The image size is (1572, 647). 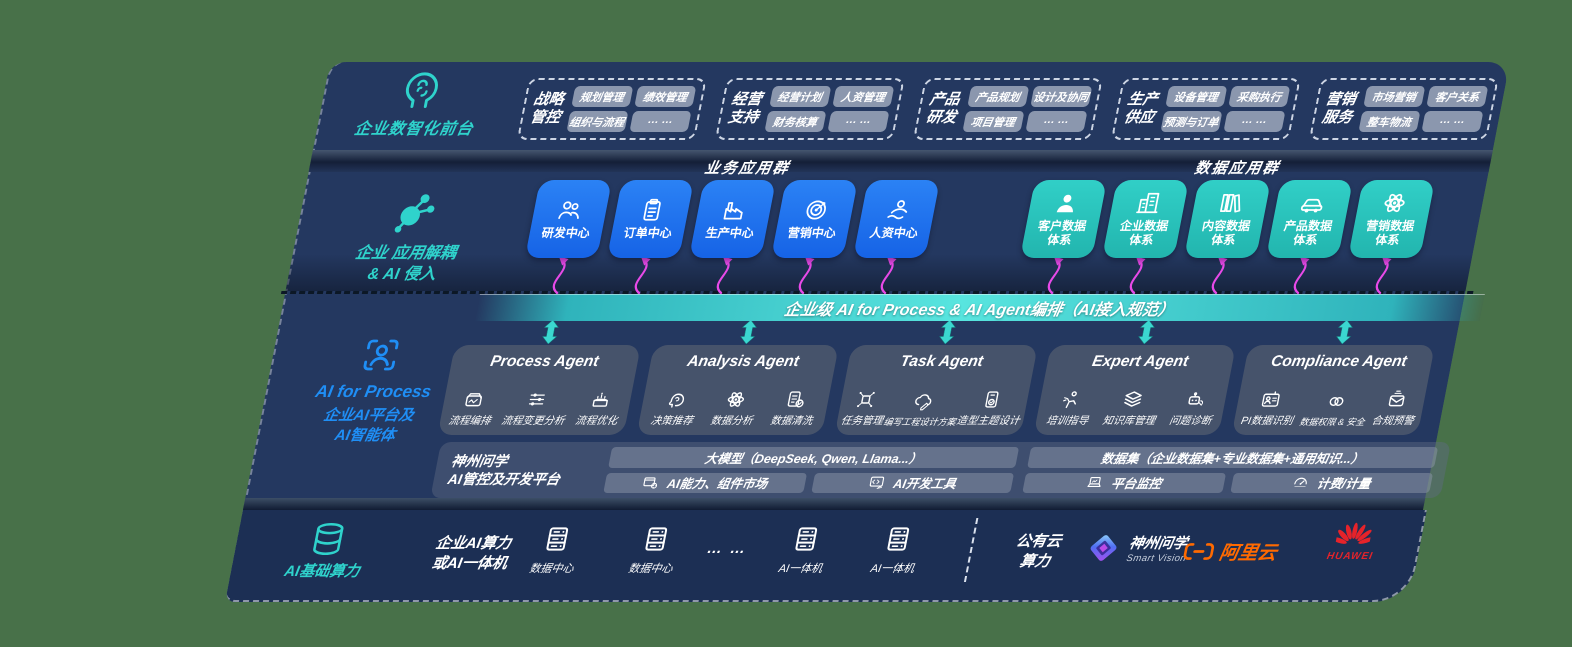 What do you see at coordinates (1354, 535) in the screenshot?
I see `huawei-logo` at bounding box center [1354, 535].